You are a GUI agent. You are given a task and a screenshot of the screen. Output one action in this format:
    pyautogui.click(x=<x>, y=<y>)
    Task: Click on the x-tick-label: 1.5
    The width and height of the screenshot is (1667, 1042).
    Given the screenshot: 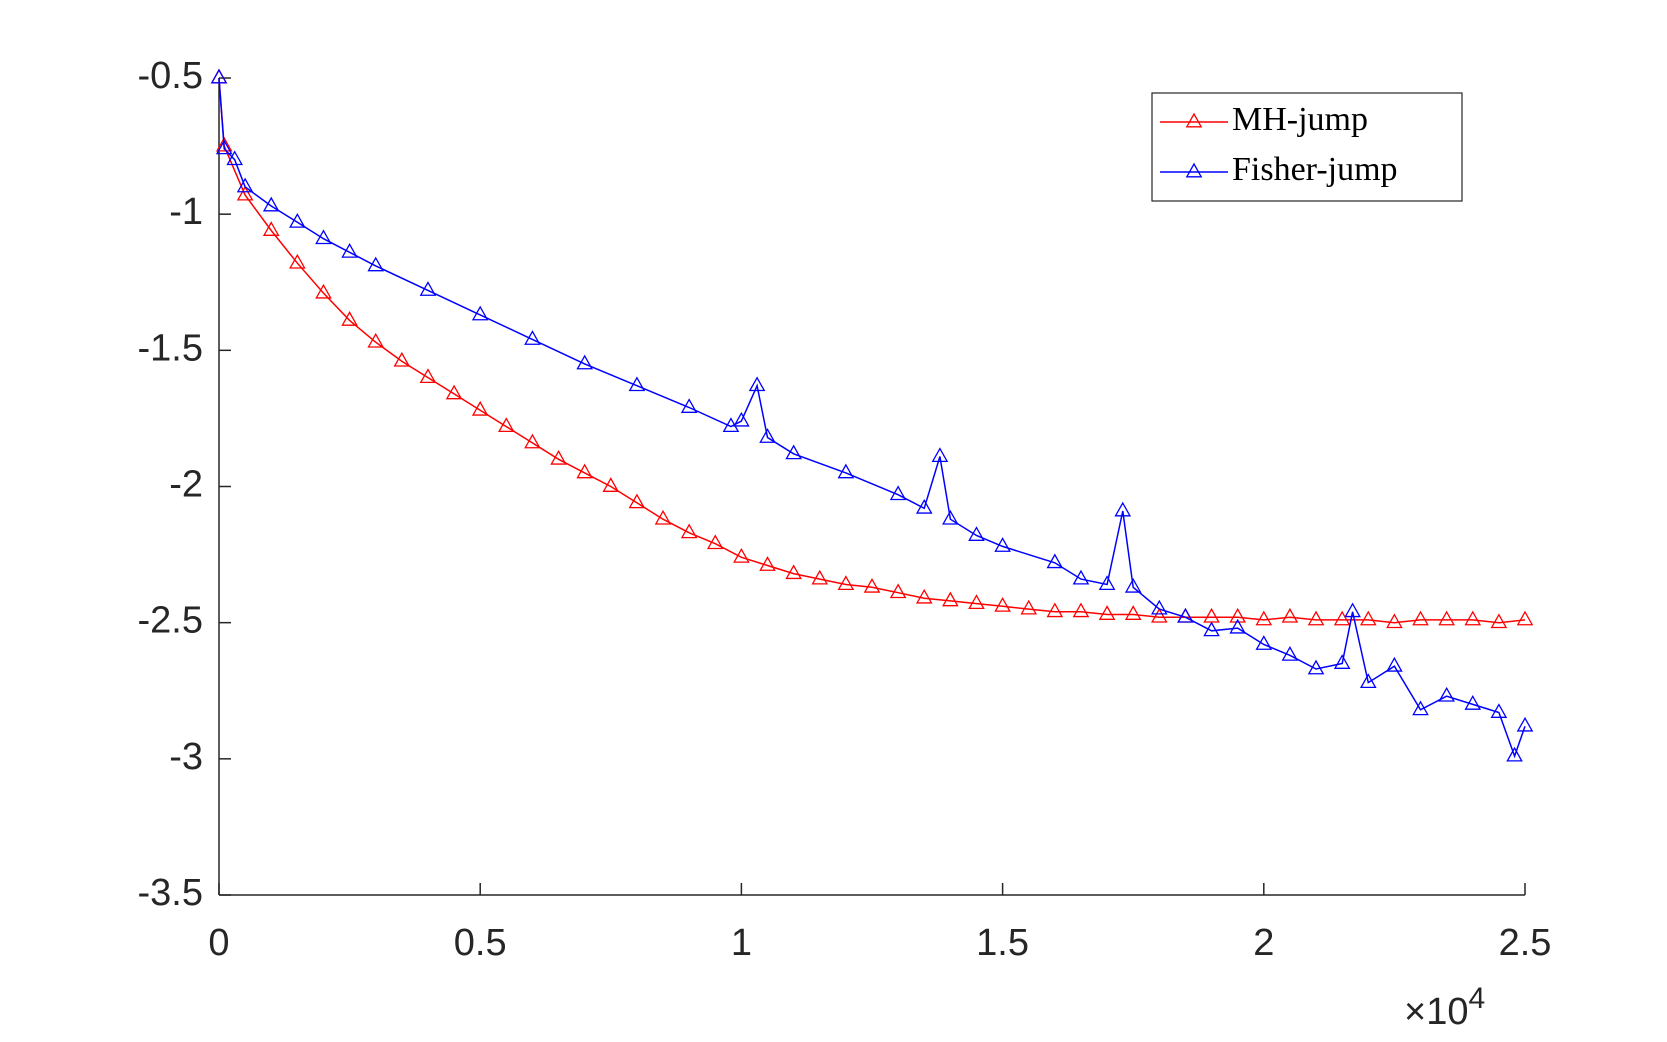 What is the action you would take?
    pyautogui.click(x=1002, y=943)
    